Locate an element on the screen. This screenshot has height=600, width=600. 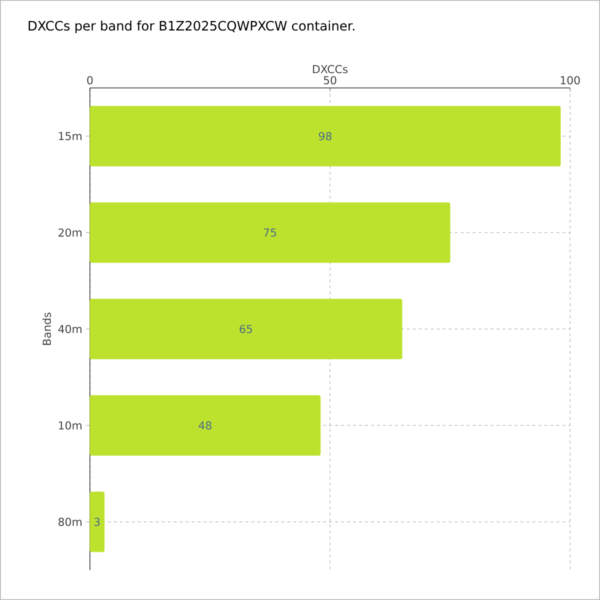
y-axis-title: Bands is located at coordinates (46, 328).